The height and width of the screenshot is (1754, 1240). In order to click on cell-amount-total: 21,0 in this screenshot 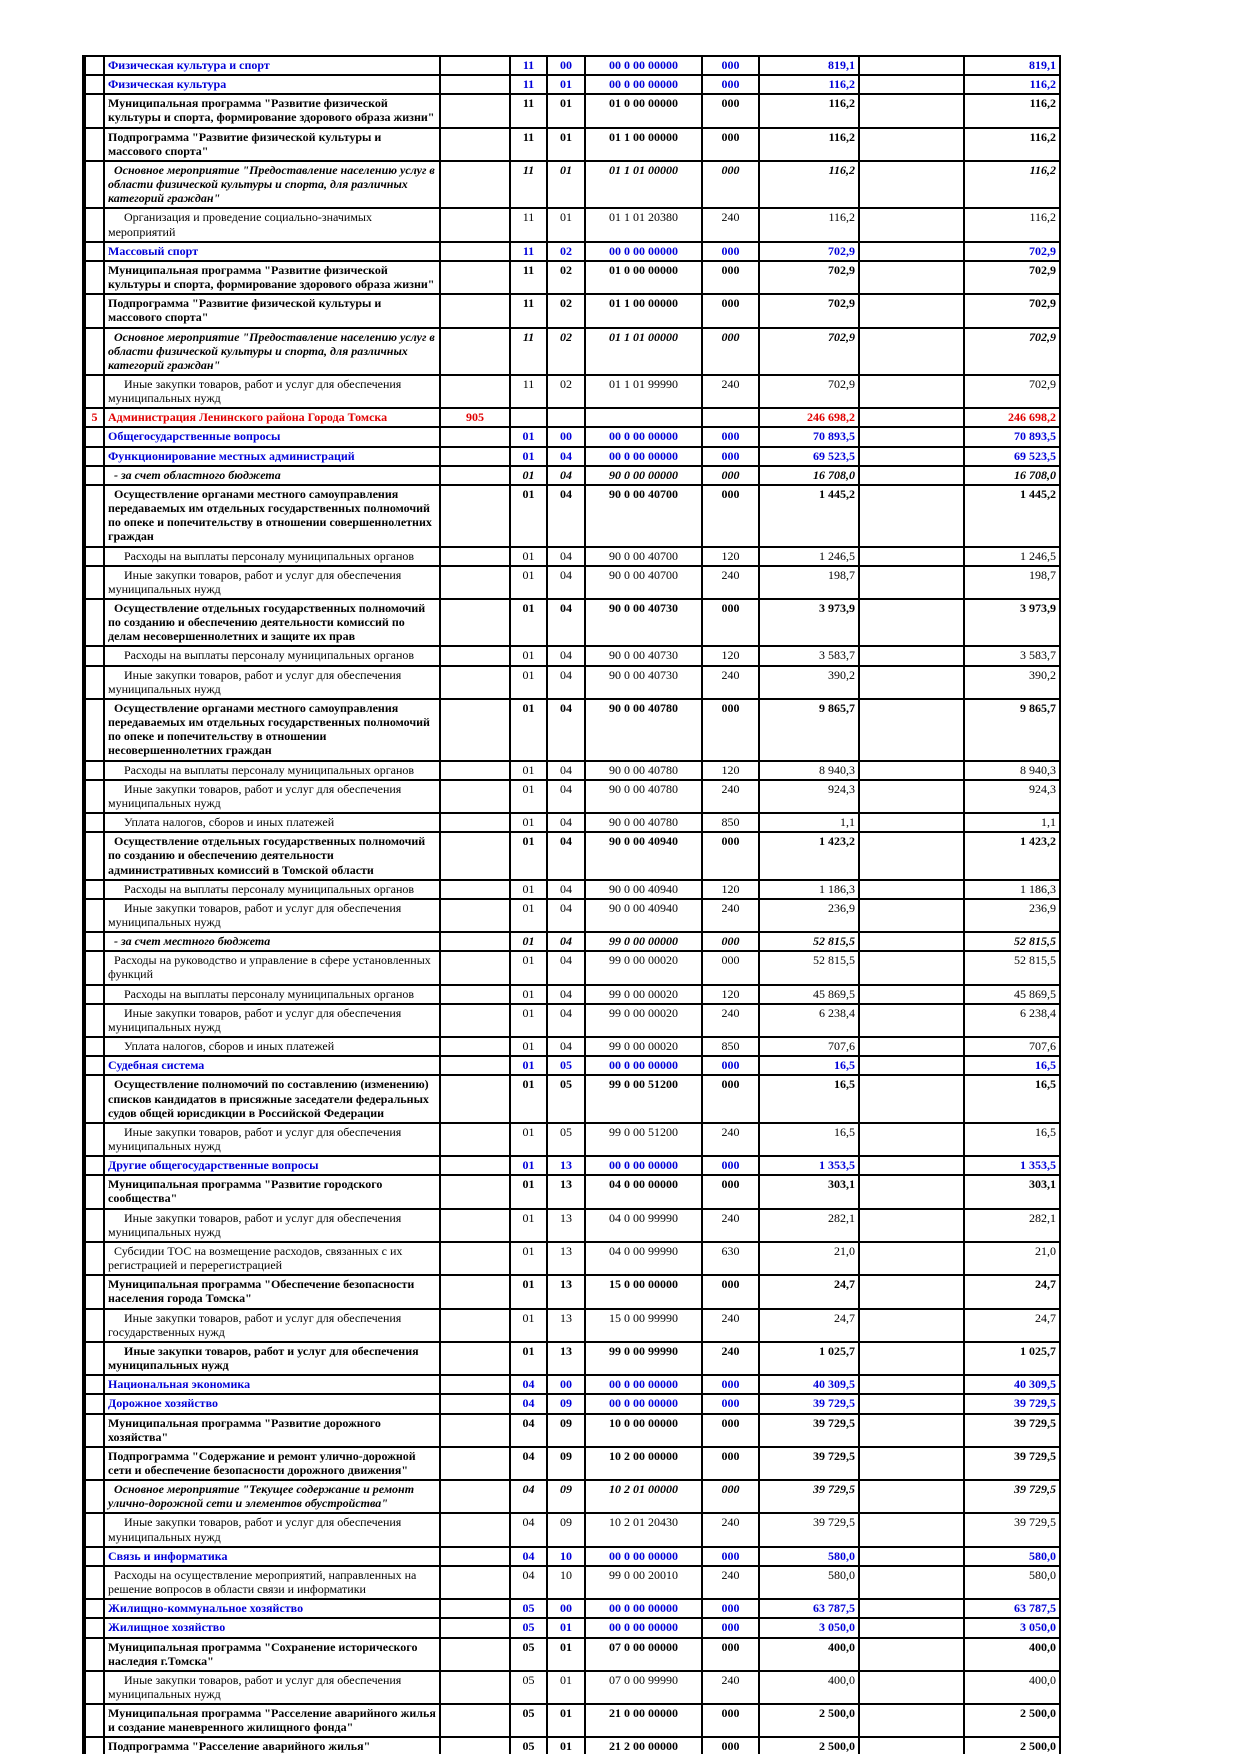, I will do `click(1012, 1258)`.